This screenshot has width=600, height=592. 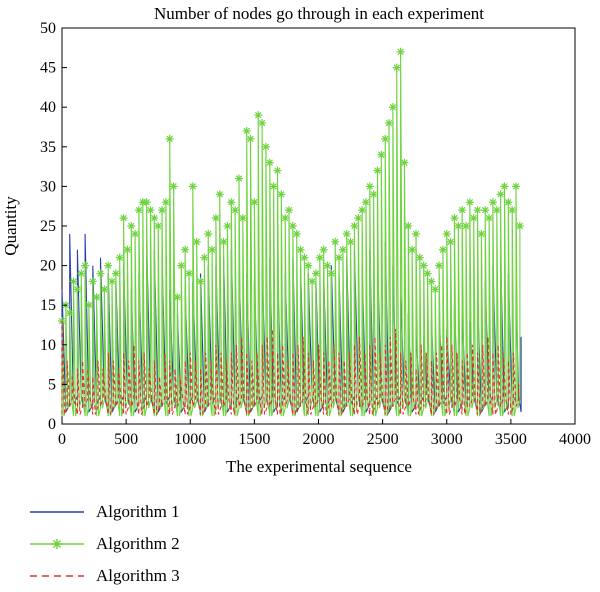 What do you see at coordinates (383, 439) in the screenshot?
I see `x-tick-label: 2500` at bounding box center [383, 439].